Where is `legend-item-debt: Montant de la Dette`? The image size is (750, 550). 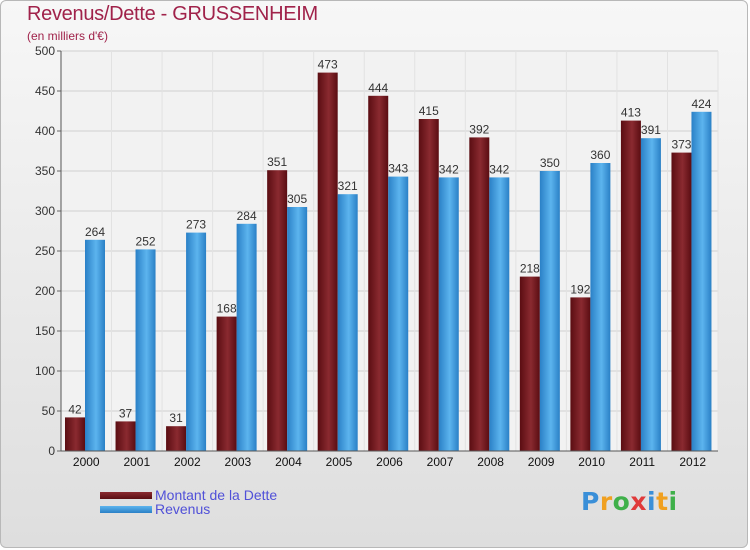 legend-item-debt: Montant de la Dette is located at coordinates (188, 495).